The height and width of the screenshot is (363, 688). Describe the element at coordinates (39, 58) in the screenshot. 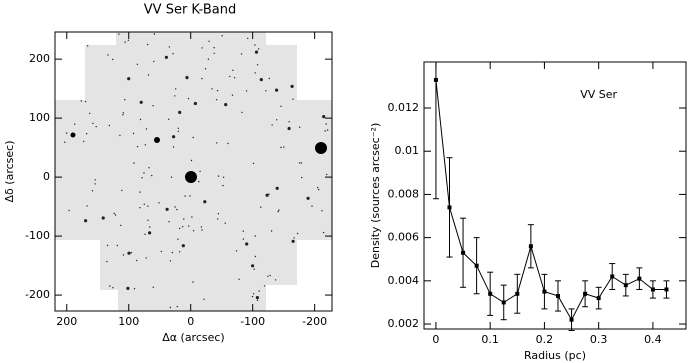

I see `y-tick-label: 200` at that location.